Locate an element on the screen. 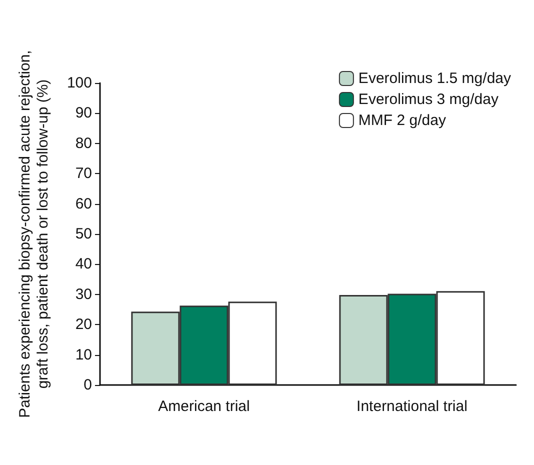 The width and height of the screenshot is (534, 465). y-tick-label: 20 is located at coordinates (83, 325).